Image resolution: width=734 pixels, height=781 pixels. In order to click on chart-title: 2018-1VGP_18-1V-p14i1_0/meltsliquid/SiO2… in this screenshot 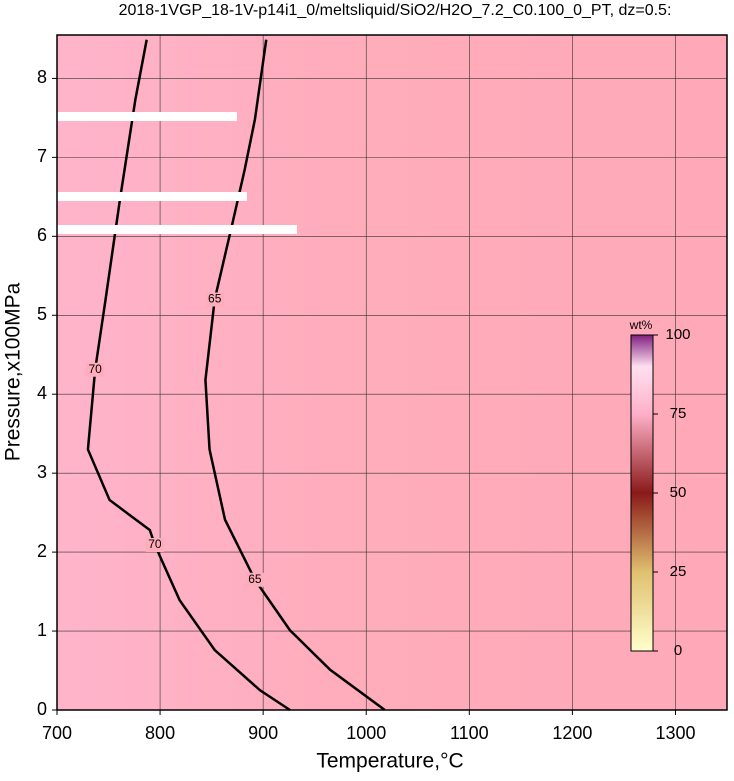, I will do `click(395, 10)`.